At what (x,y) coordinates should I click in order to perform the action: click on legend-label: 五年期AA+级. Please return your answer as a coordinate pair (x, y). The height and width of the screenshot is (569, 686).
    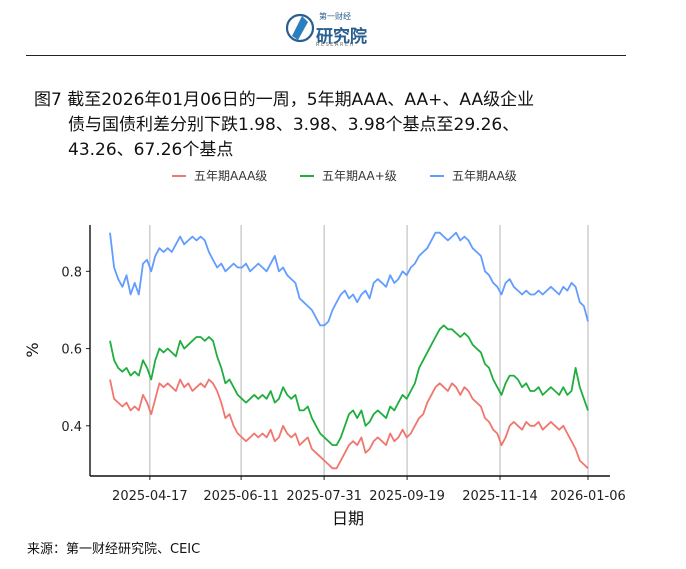
    Looking at the image, I should click on (359, 176).